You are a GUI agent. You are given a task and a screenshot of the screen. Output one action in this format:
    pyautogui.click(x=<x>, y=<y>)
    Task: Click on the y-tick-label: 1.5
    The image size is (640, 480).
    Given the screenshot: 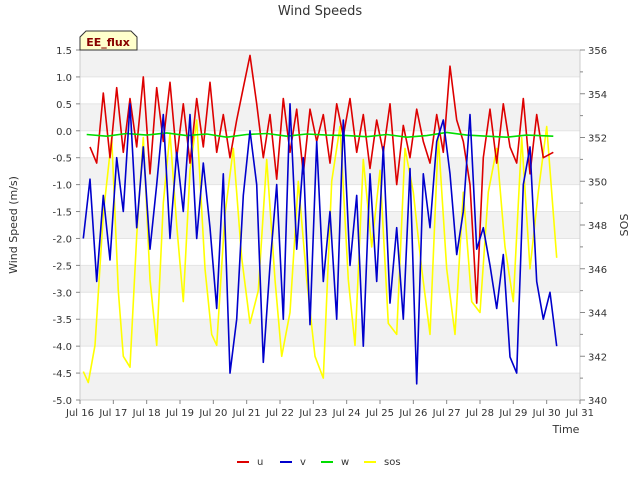 What is the action you would take?
    pyautogui.click(x=64, y=51)
    